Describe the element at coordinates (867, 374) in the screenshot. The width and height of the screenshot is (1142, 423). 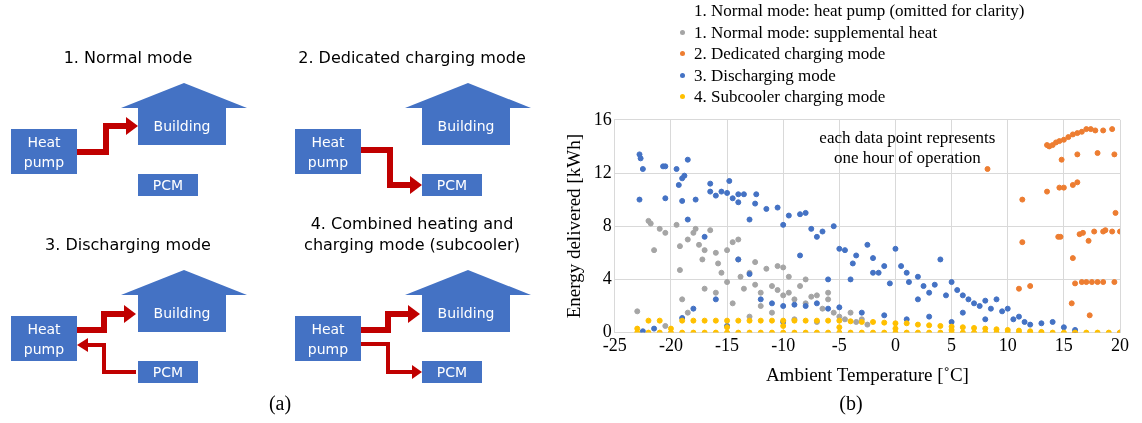
I see `x-axis-title: Ambient Temperature [˚C]` at that location.